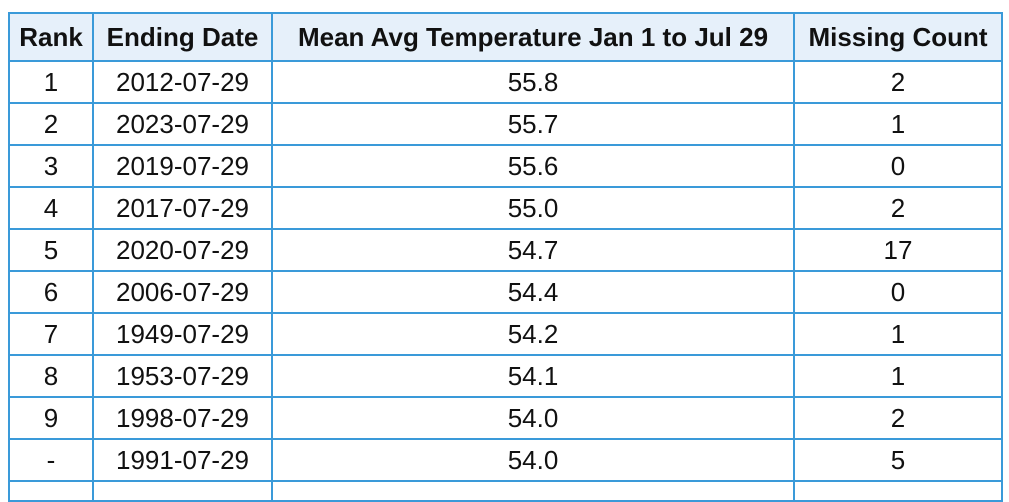 Image resolution: width=1009 pixels, height=502 pixels. I want to click on column-header-rank: Rank, so click(51, 37).